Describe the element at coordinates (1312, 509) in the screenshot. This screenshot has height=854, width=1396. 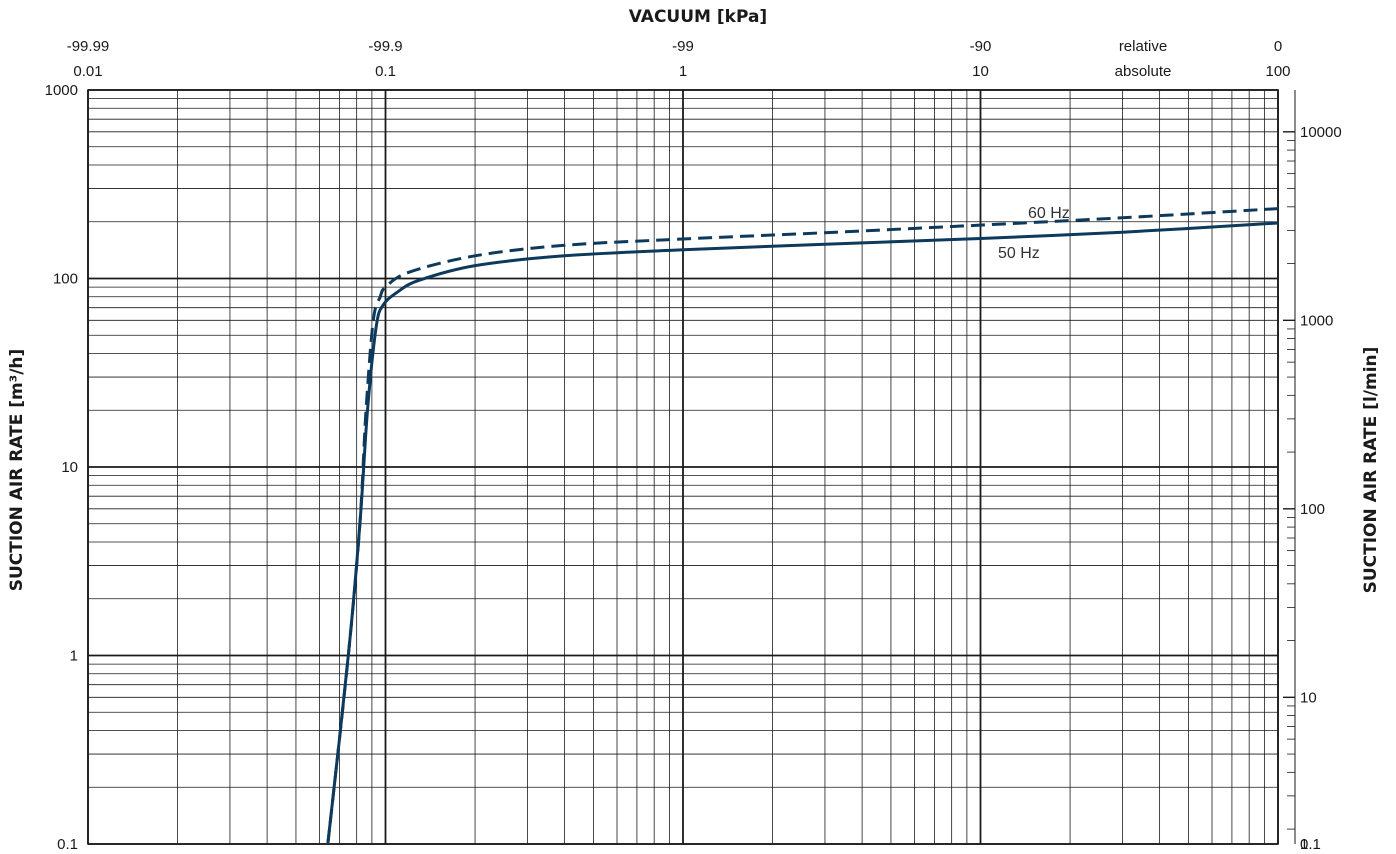
I see `y-tick-label-right: 100` at that location.